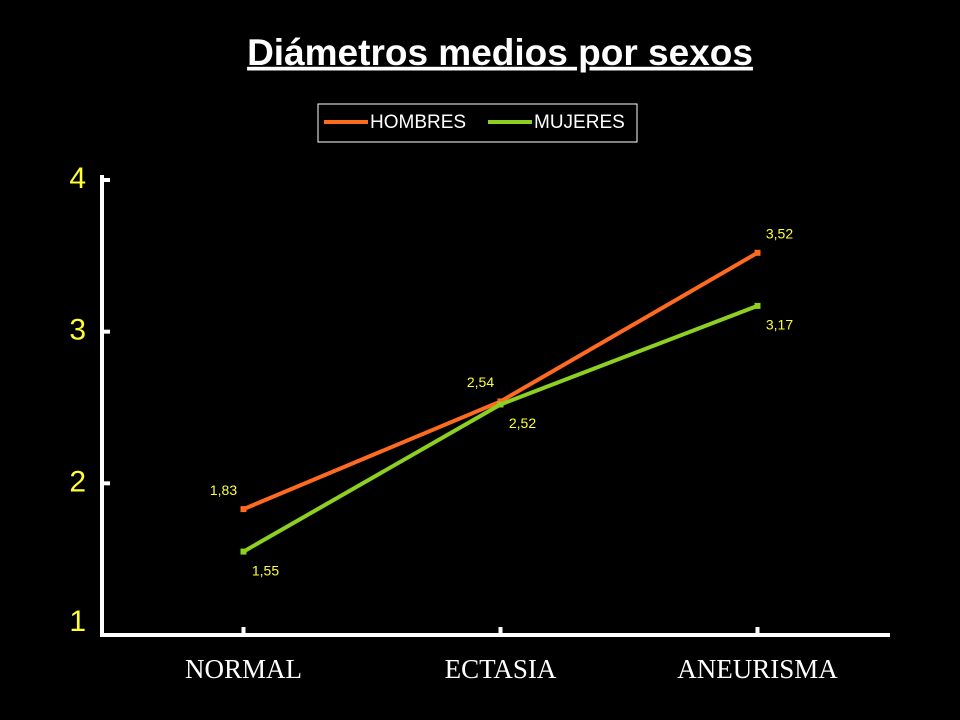 The width and height of the screenshot is (960, 720). What do you see at coordinates (779, 325) in the screenshot?
I see `data-label: 3,17` at bounding box center [779, 325].